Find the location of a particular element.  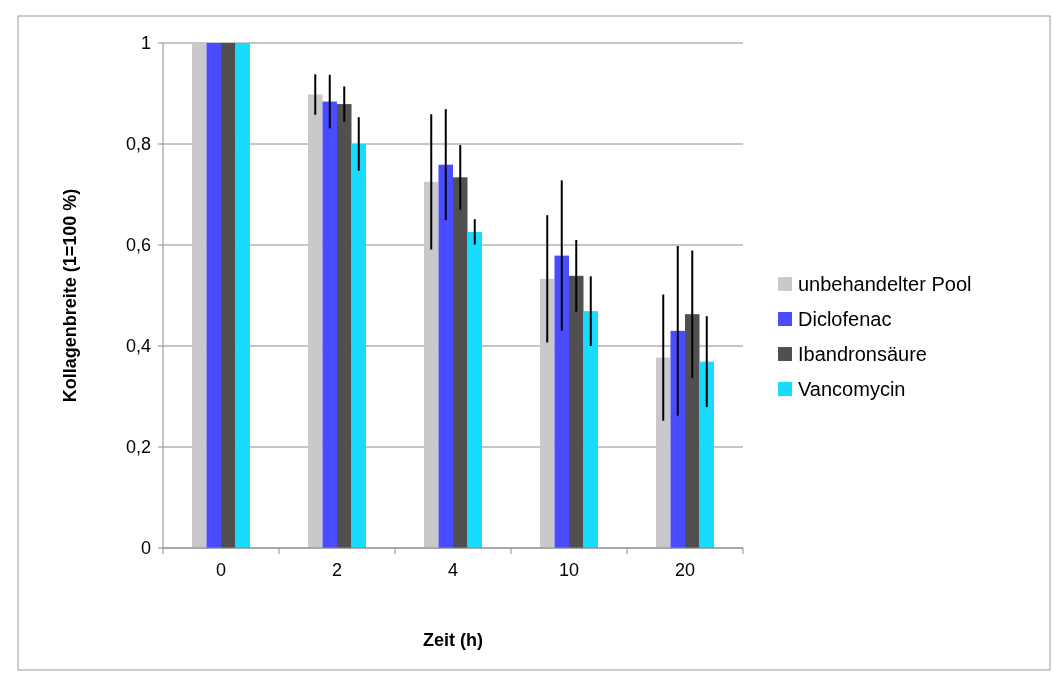

y-tick-label: 0,4 is located at coordinates (138, 346).